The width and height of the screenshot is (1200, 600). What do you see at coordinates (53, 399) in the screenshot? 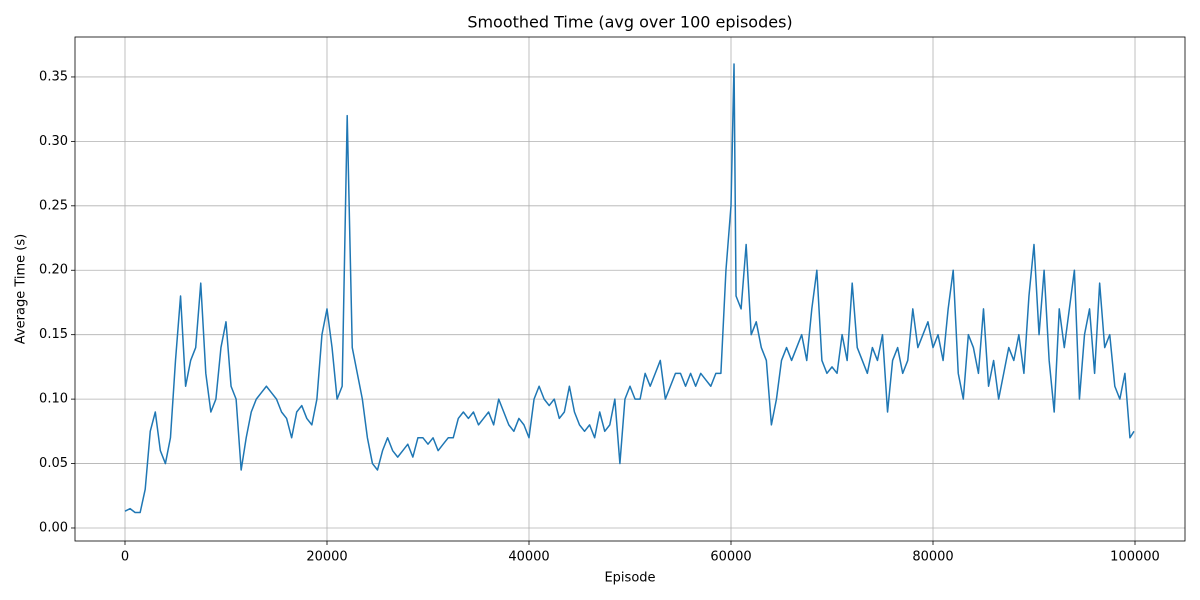
I see `y-tick-label: 0.10` at bounding box center [53, 399].